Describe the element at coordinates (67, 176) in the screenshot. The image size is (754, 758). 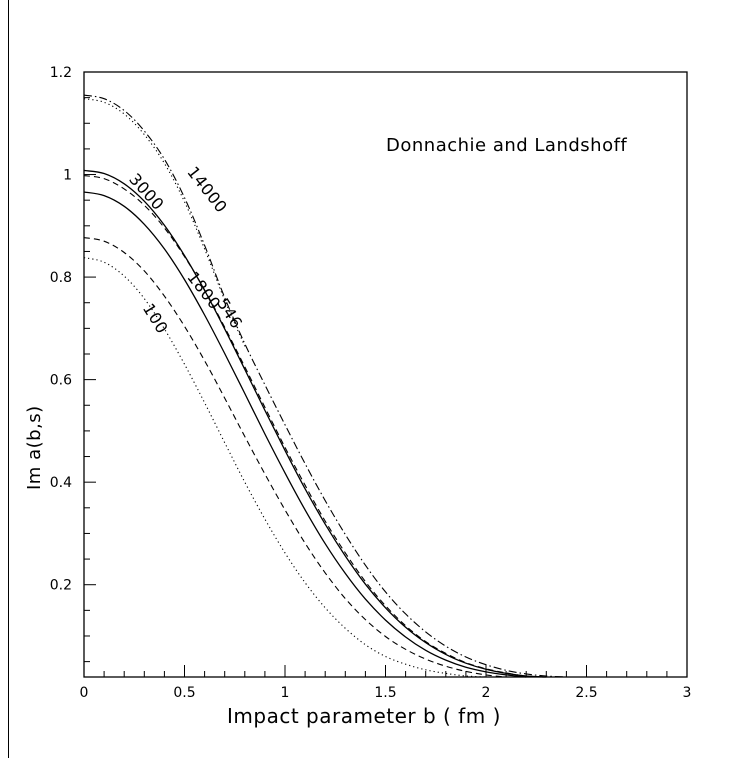
I see `y-tick-label: 1` at that location.